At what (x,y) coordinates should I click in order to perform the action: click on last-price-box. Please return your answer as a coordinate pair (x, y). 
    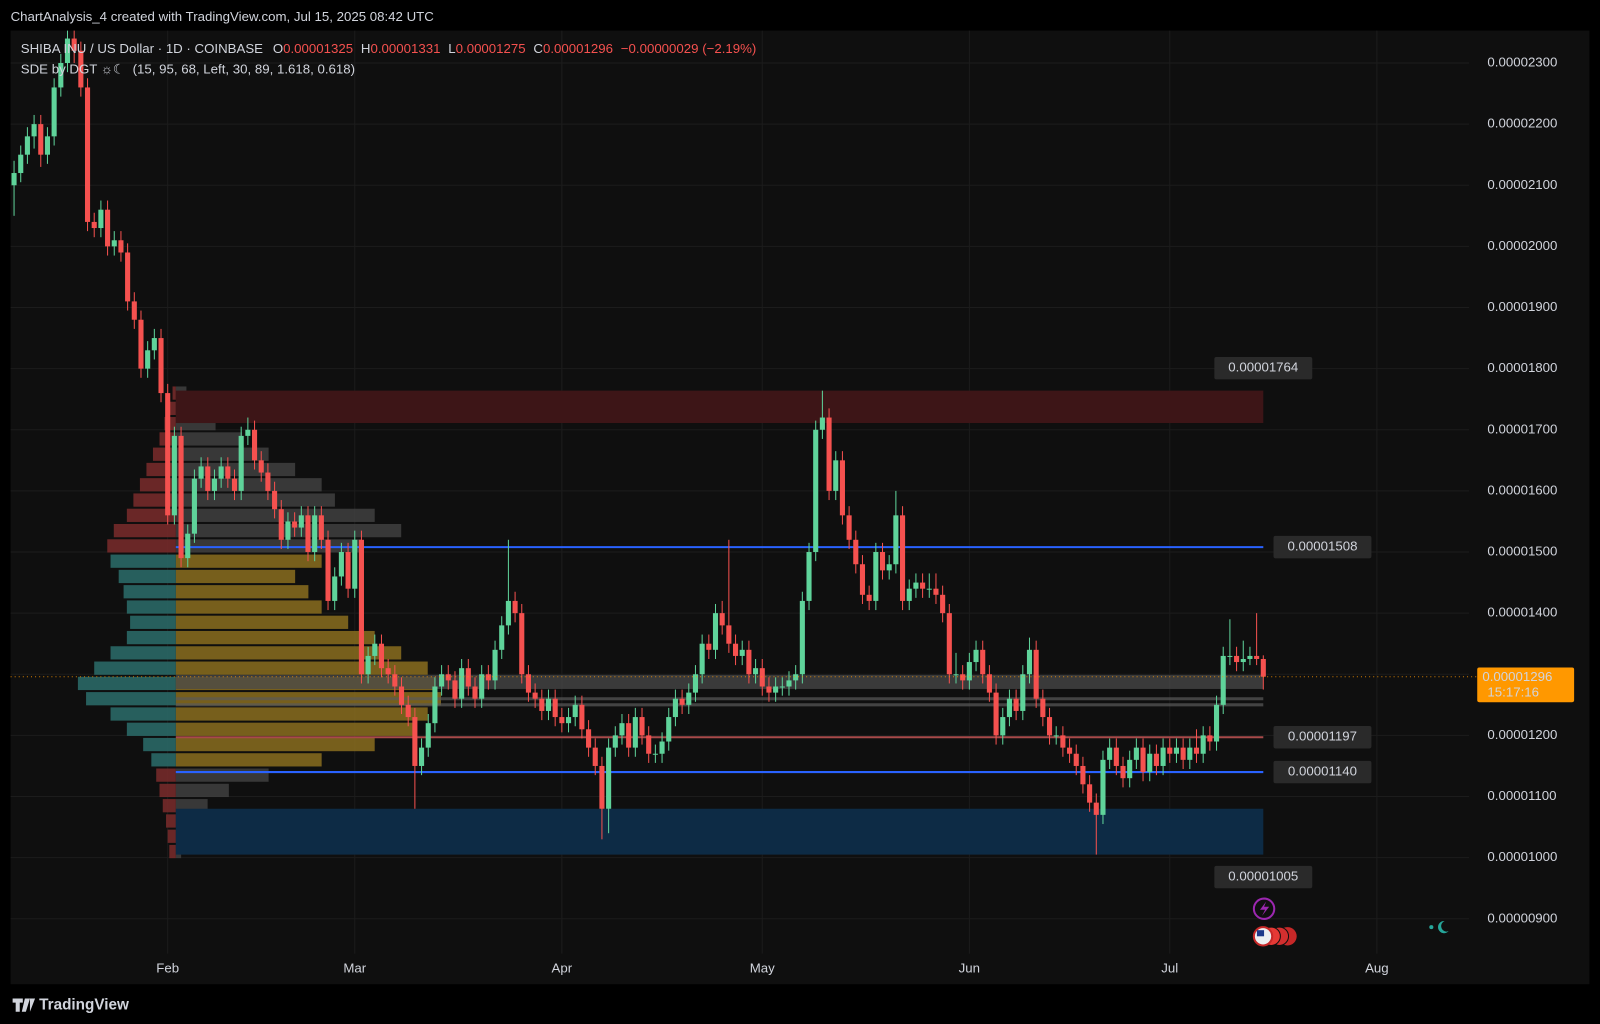
    Looking at the image, I should click on (1526, 685).